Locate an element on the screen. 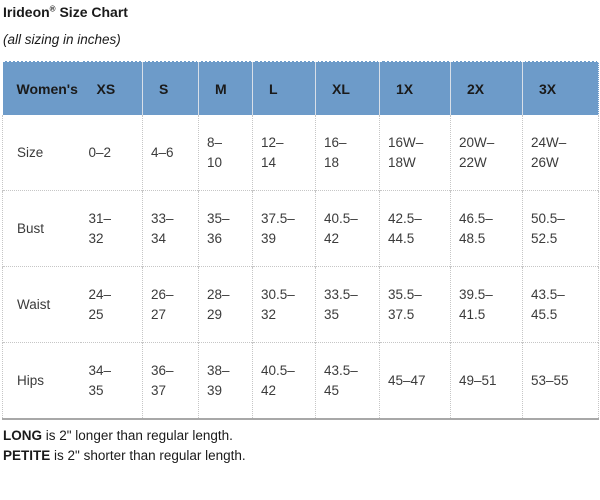 The width and height of the screenshot is (600, 500). data-cell: 37.5– 39 is located at coordinates (284, 228).